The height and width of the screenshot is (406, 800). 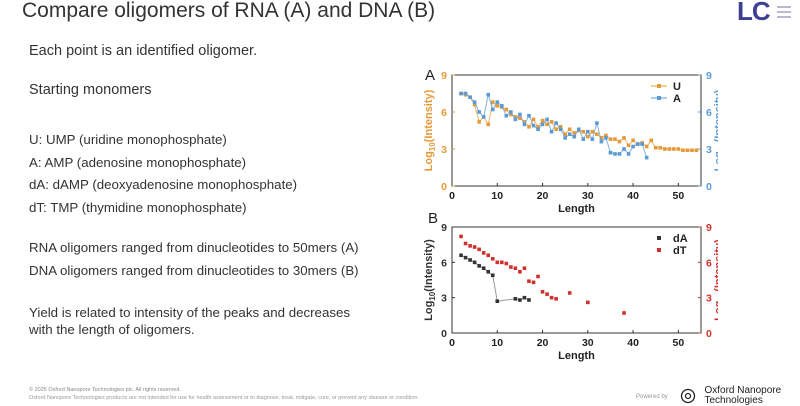 What do you see at coordinates (715, 130) in the screenshot?
I see `y-right-axis-title: Log10(Intensity)` at bounding box center [715, 130].